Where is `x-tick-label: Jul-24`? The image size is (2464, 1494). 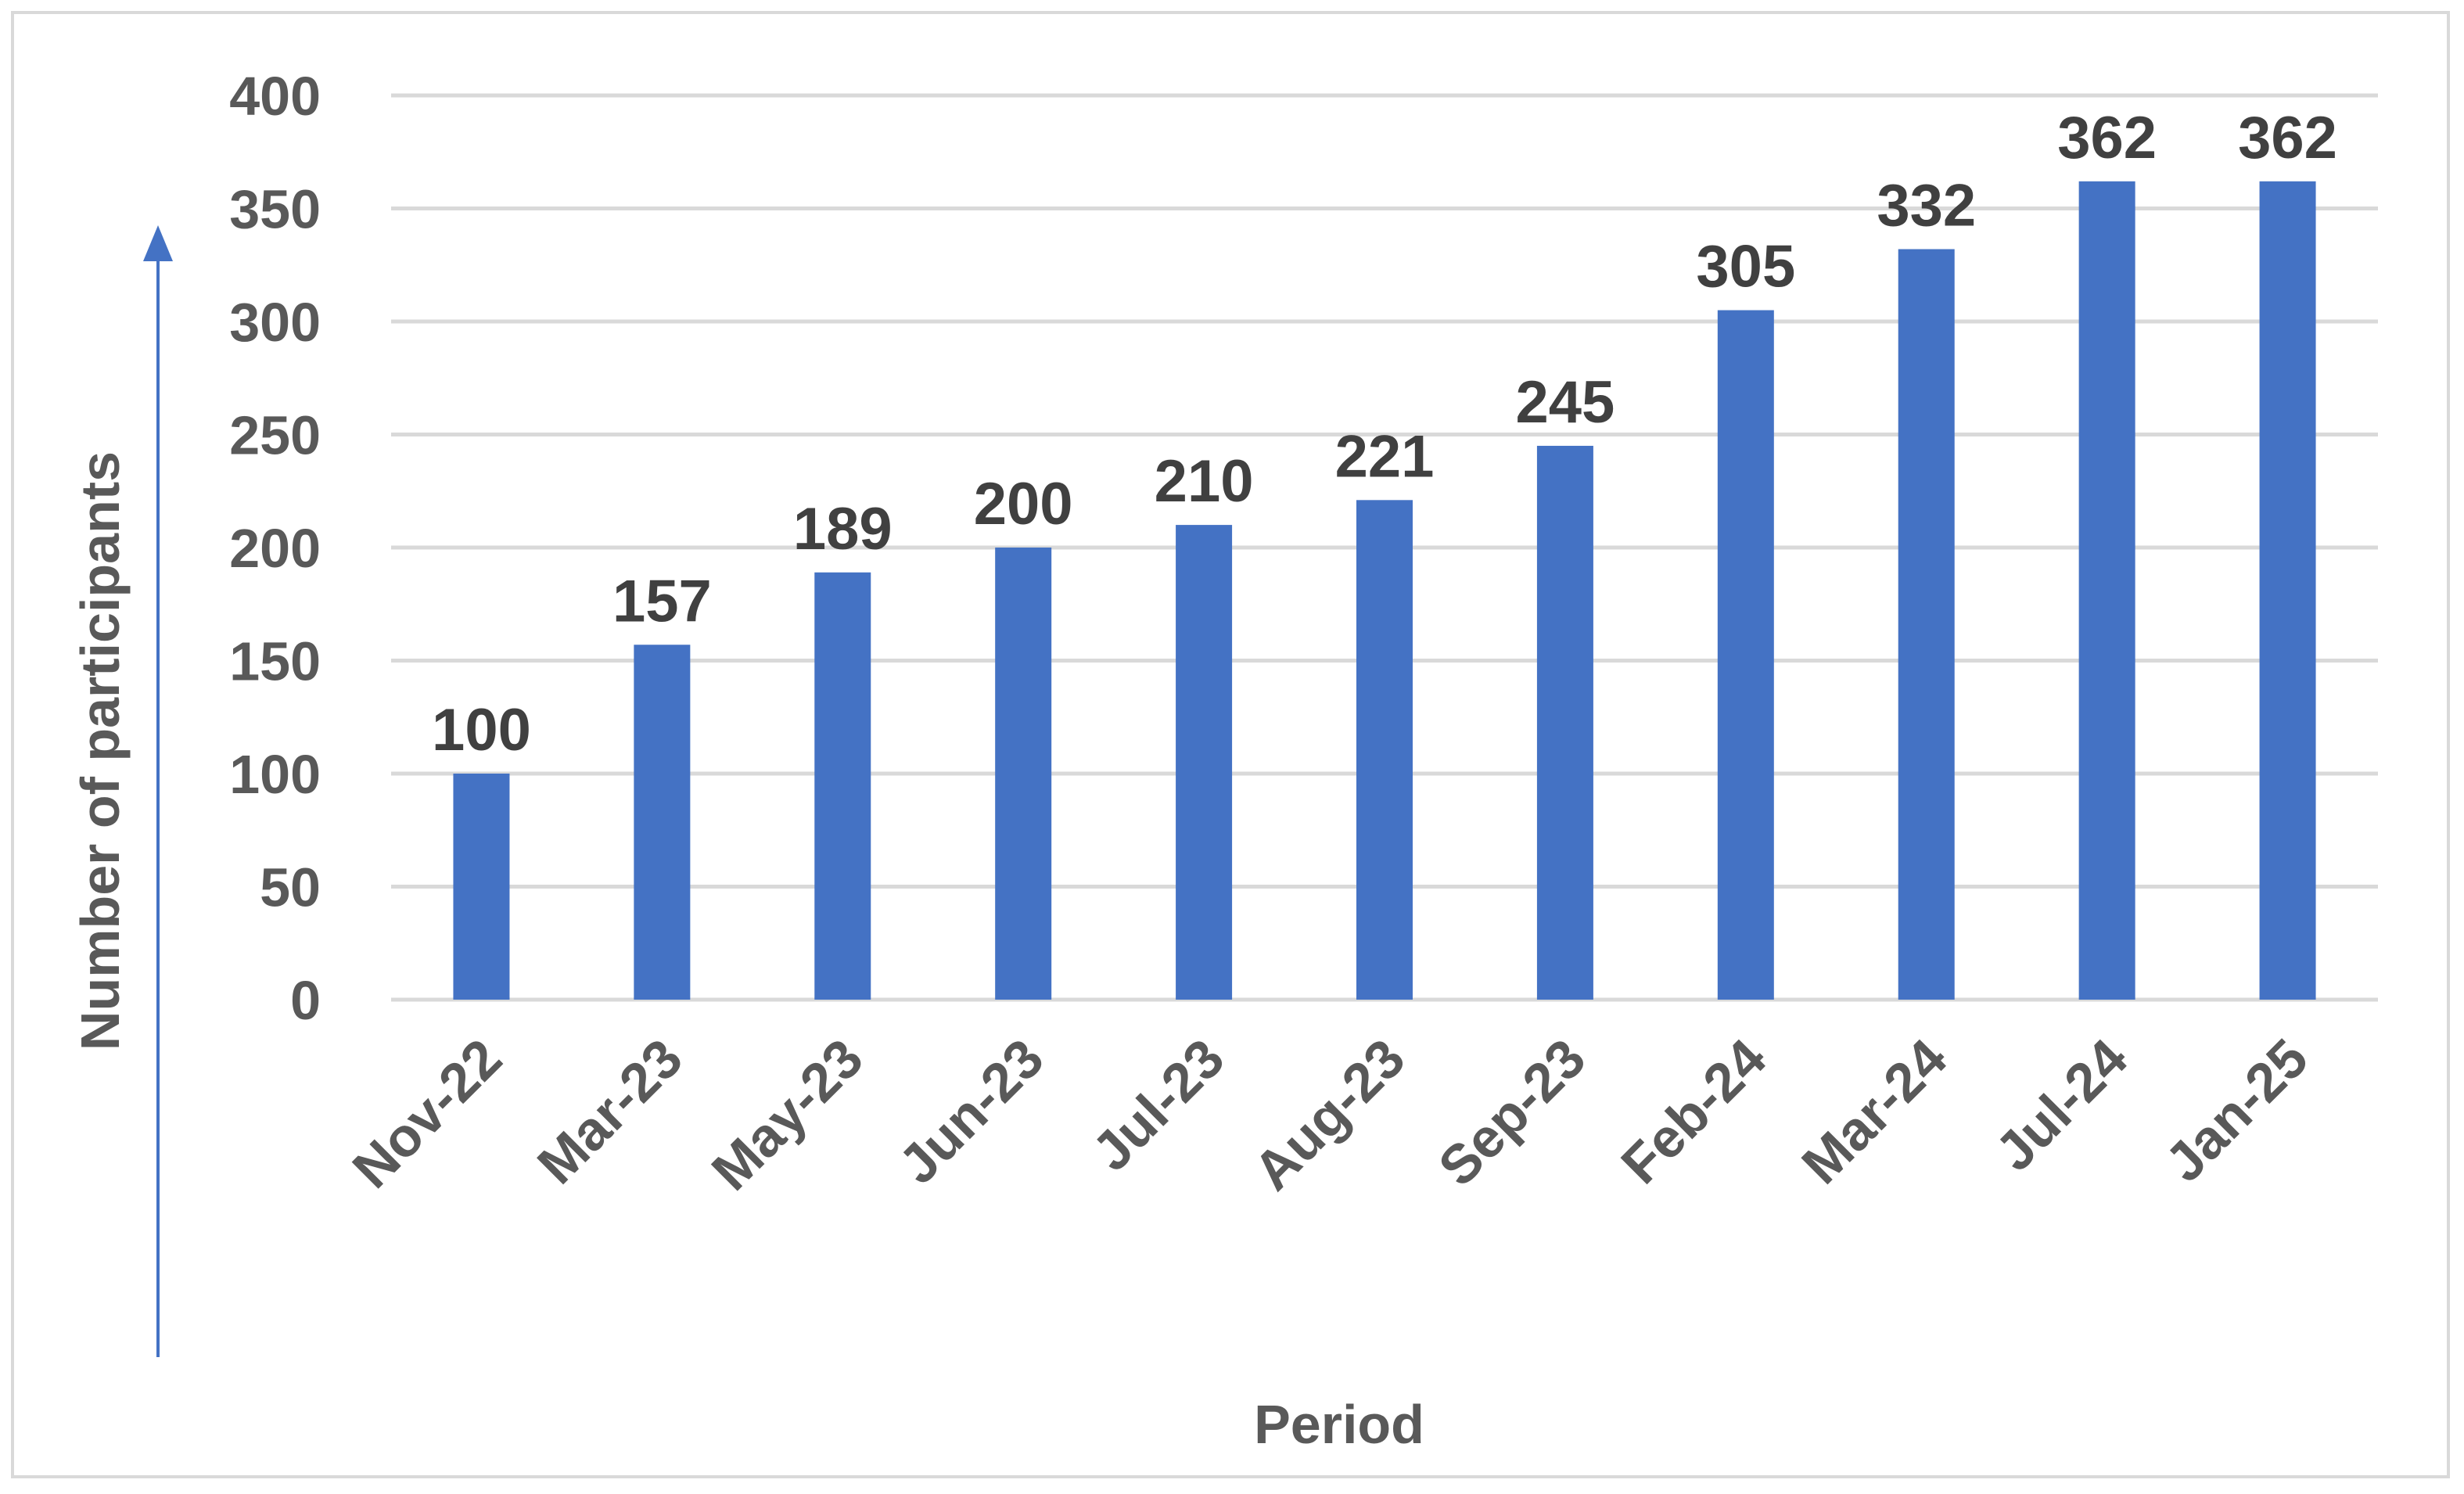 x-tick-label: Jul-24 is located at coordinates (2061, 1104).